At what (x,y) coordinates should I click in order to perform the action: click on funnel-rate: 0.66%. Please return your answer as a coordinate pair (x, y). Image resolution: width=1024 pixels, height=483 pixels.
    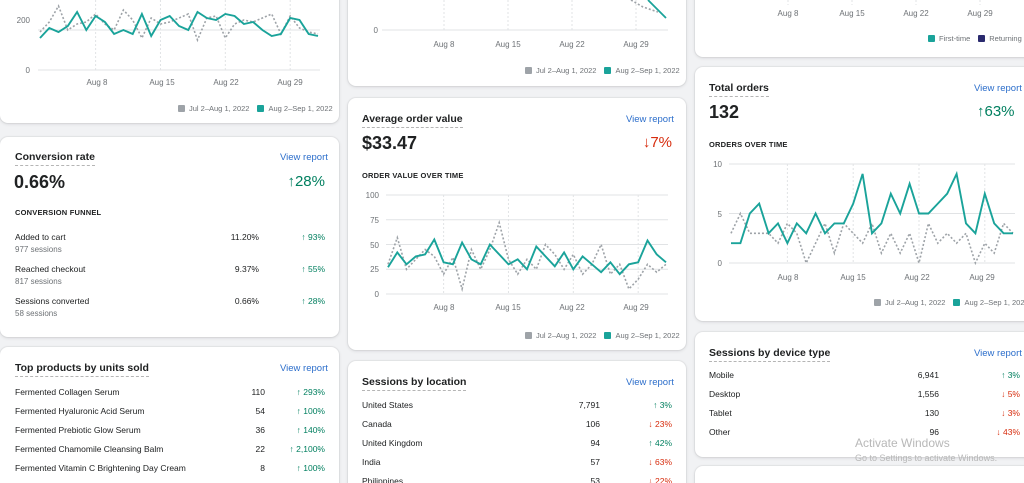
    Looking at the image, I should click on (246, 301).